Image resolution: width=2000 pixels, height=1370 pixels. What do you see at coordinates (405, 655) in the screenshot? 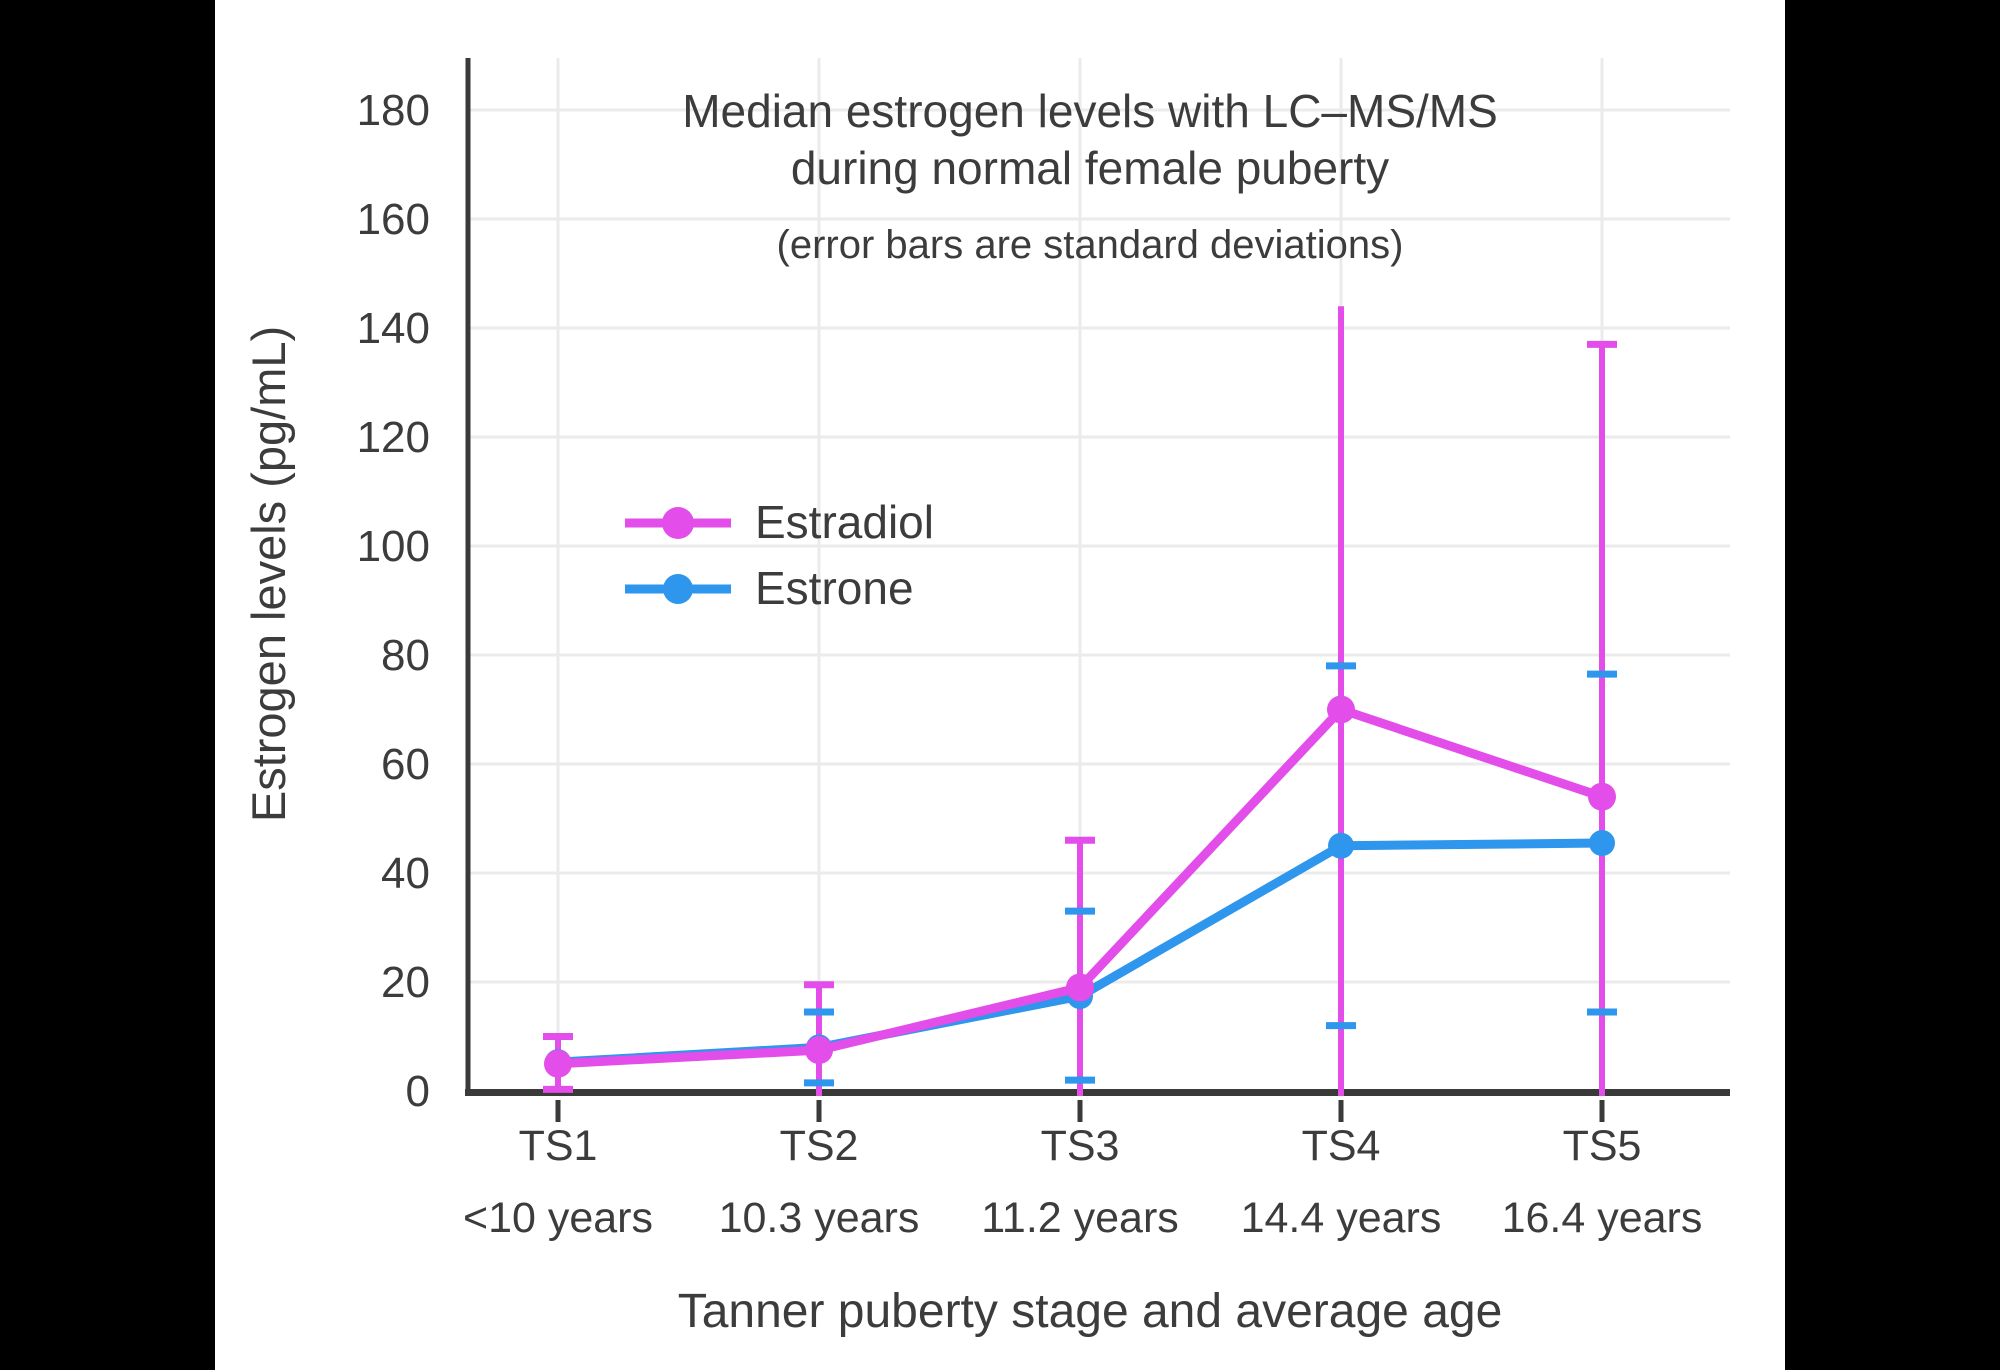
I see `y-tick-label-80: 80` at bounding box center [405, 655].